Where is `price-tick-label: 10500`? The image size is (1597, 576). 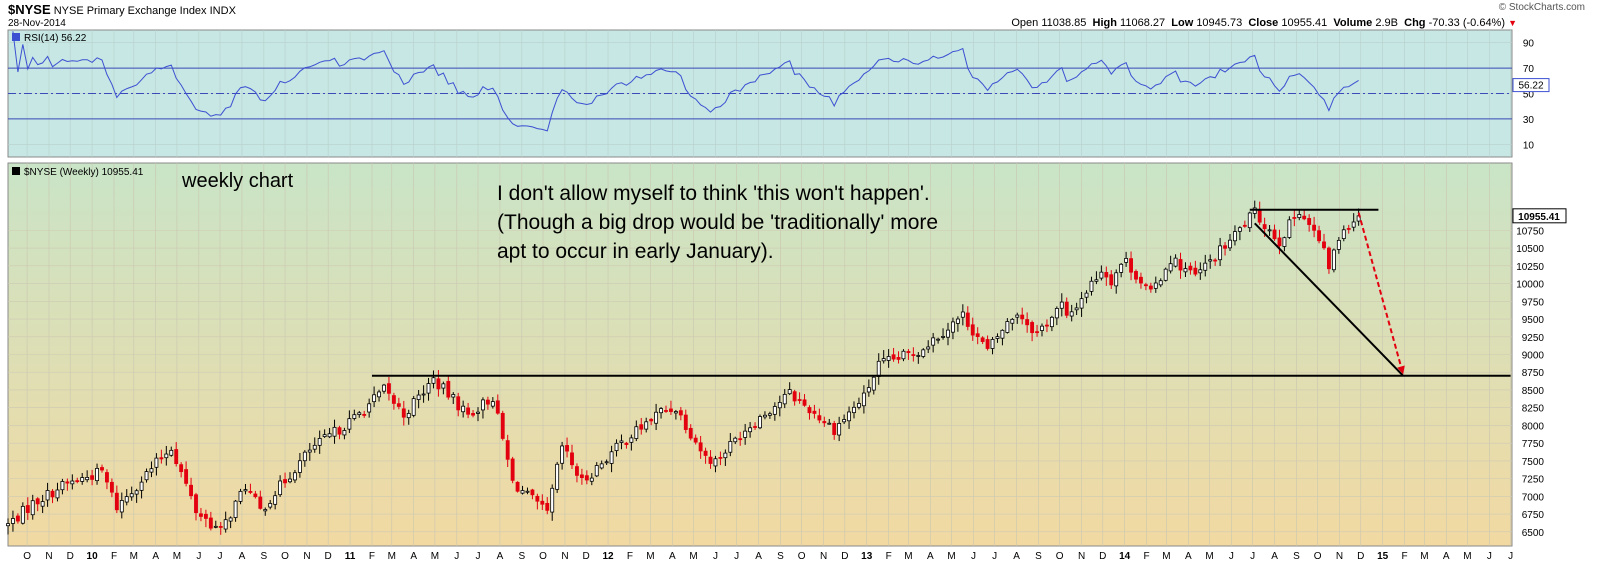 price-tick-label: 10500 is located at coordinates (1530, 249).